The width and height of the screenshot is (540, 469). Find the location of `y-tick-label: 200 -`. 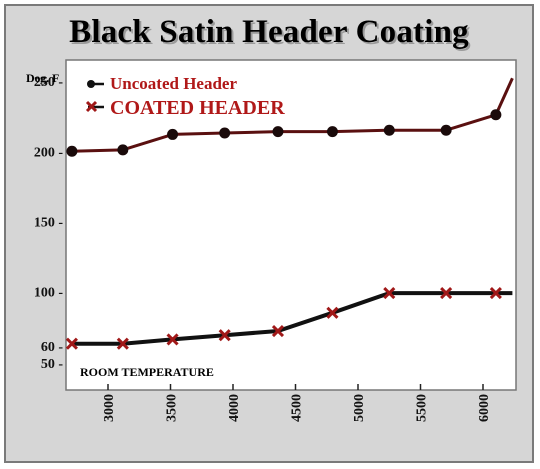

y-tick-label: 200 - is located at coordinates (49, 152).